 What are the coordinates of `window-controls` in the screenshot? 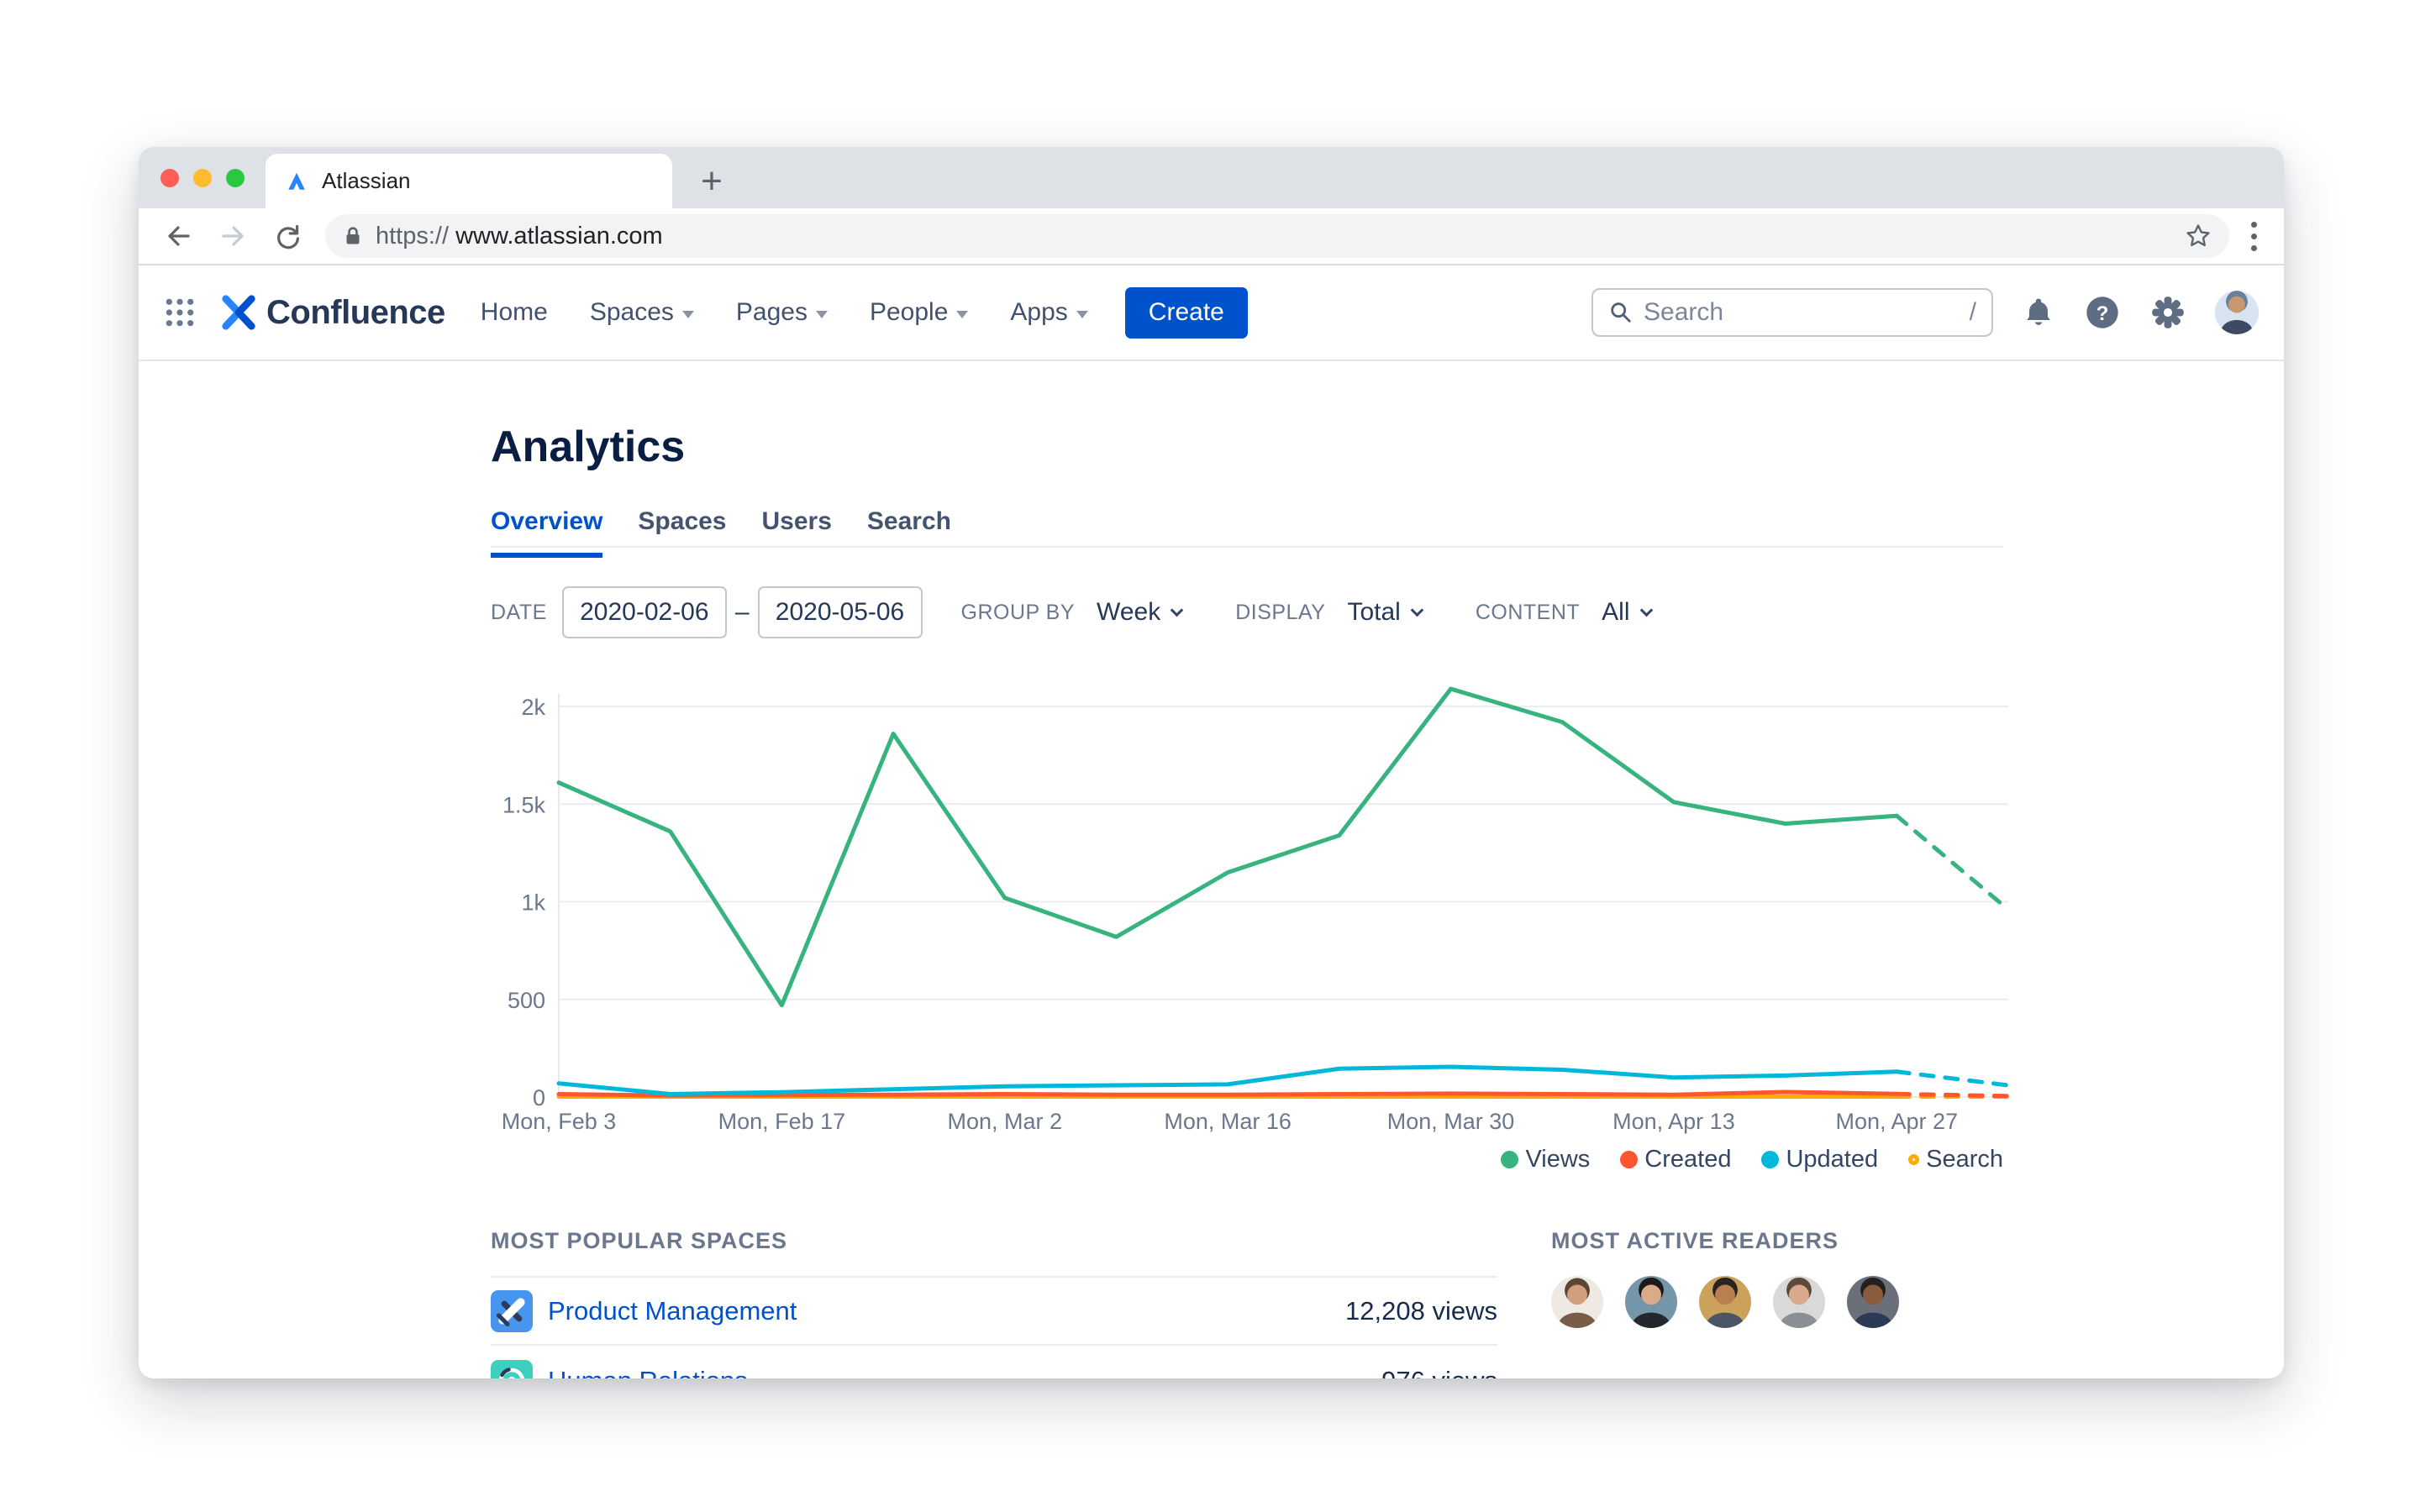 It's located at (202, 177).